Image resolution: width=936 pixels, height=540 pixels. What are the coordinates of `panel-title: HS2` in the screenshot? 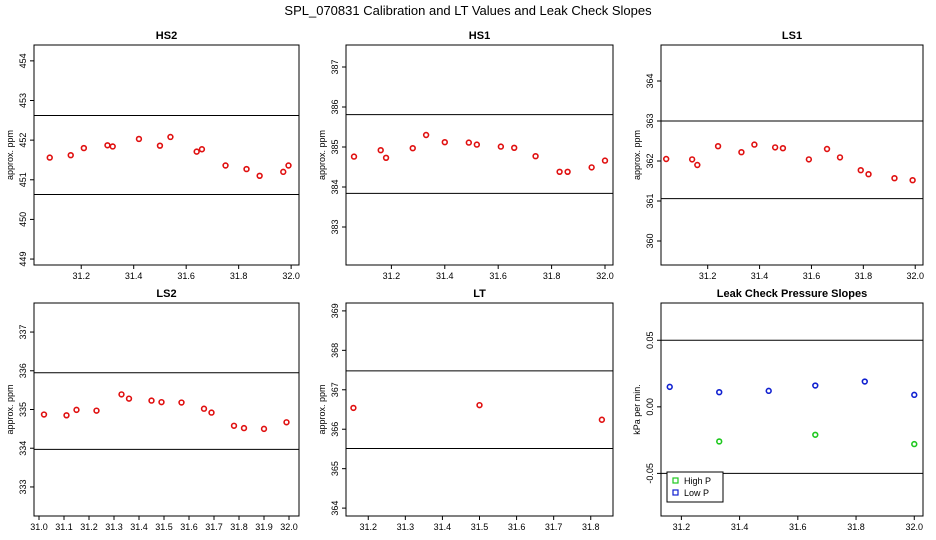 It's located at (166, 36).